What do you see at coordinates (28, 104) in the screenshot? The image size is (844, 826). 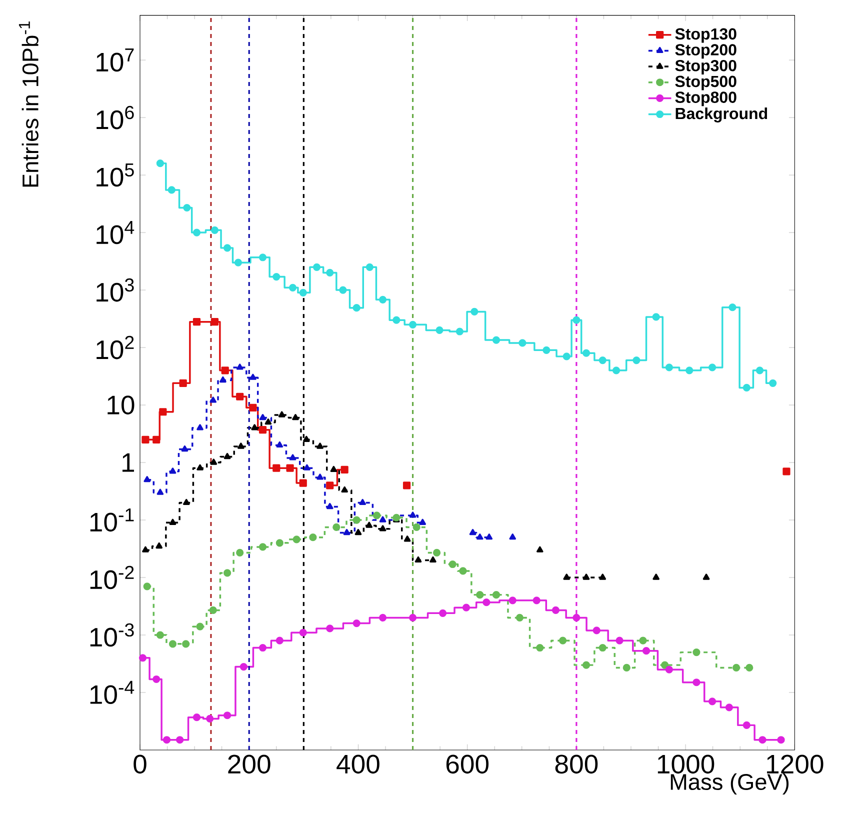 I see `y-axis-title: Entries in 10Pb$^{-1}$` at bounding box center [28, 104].